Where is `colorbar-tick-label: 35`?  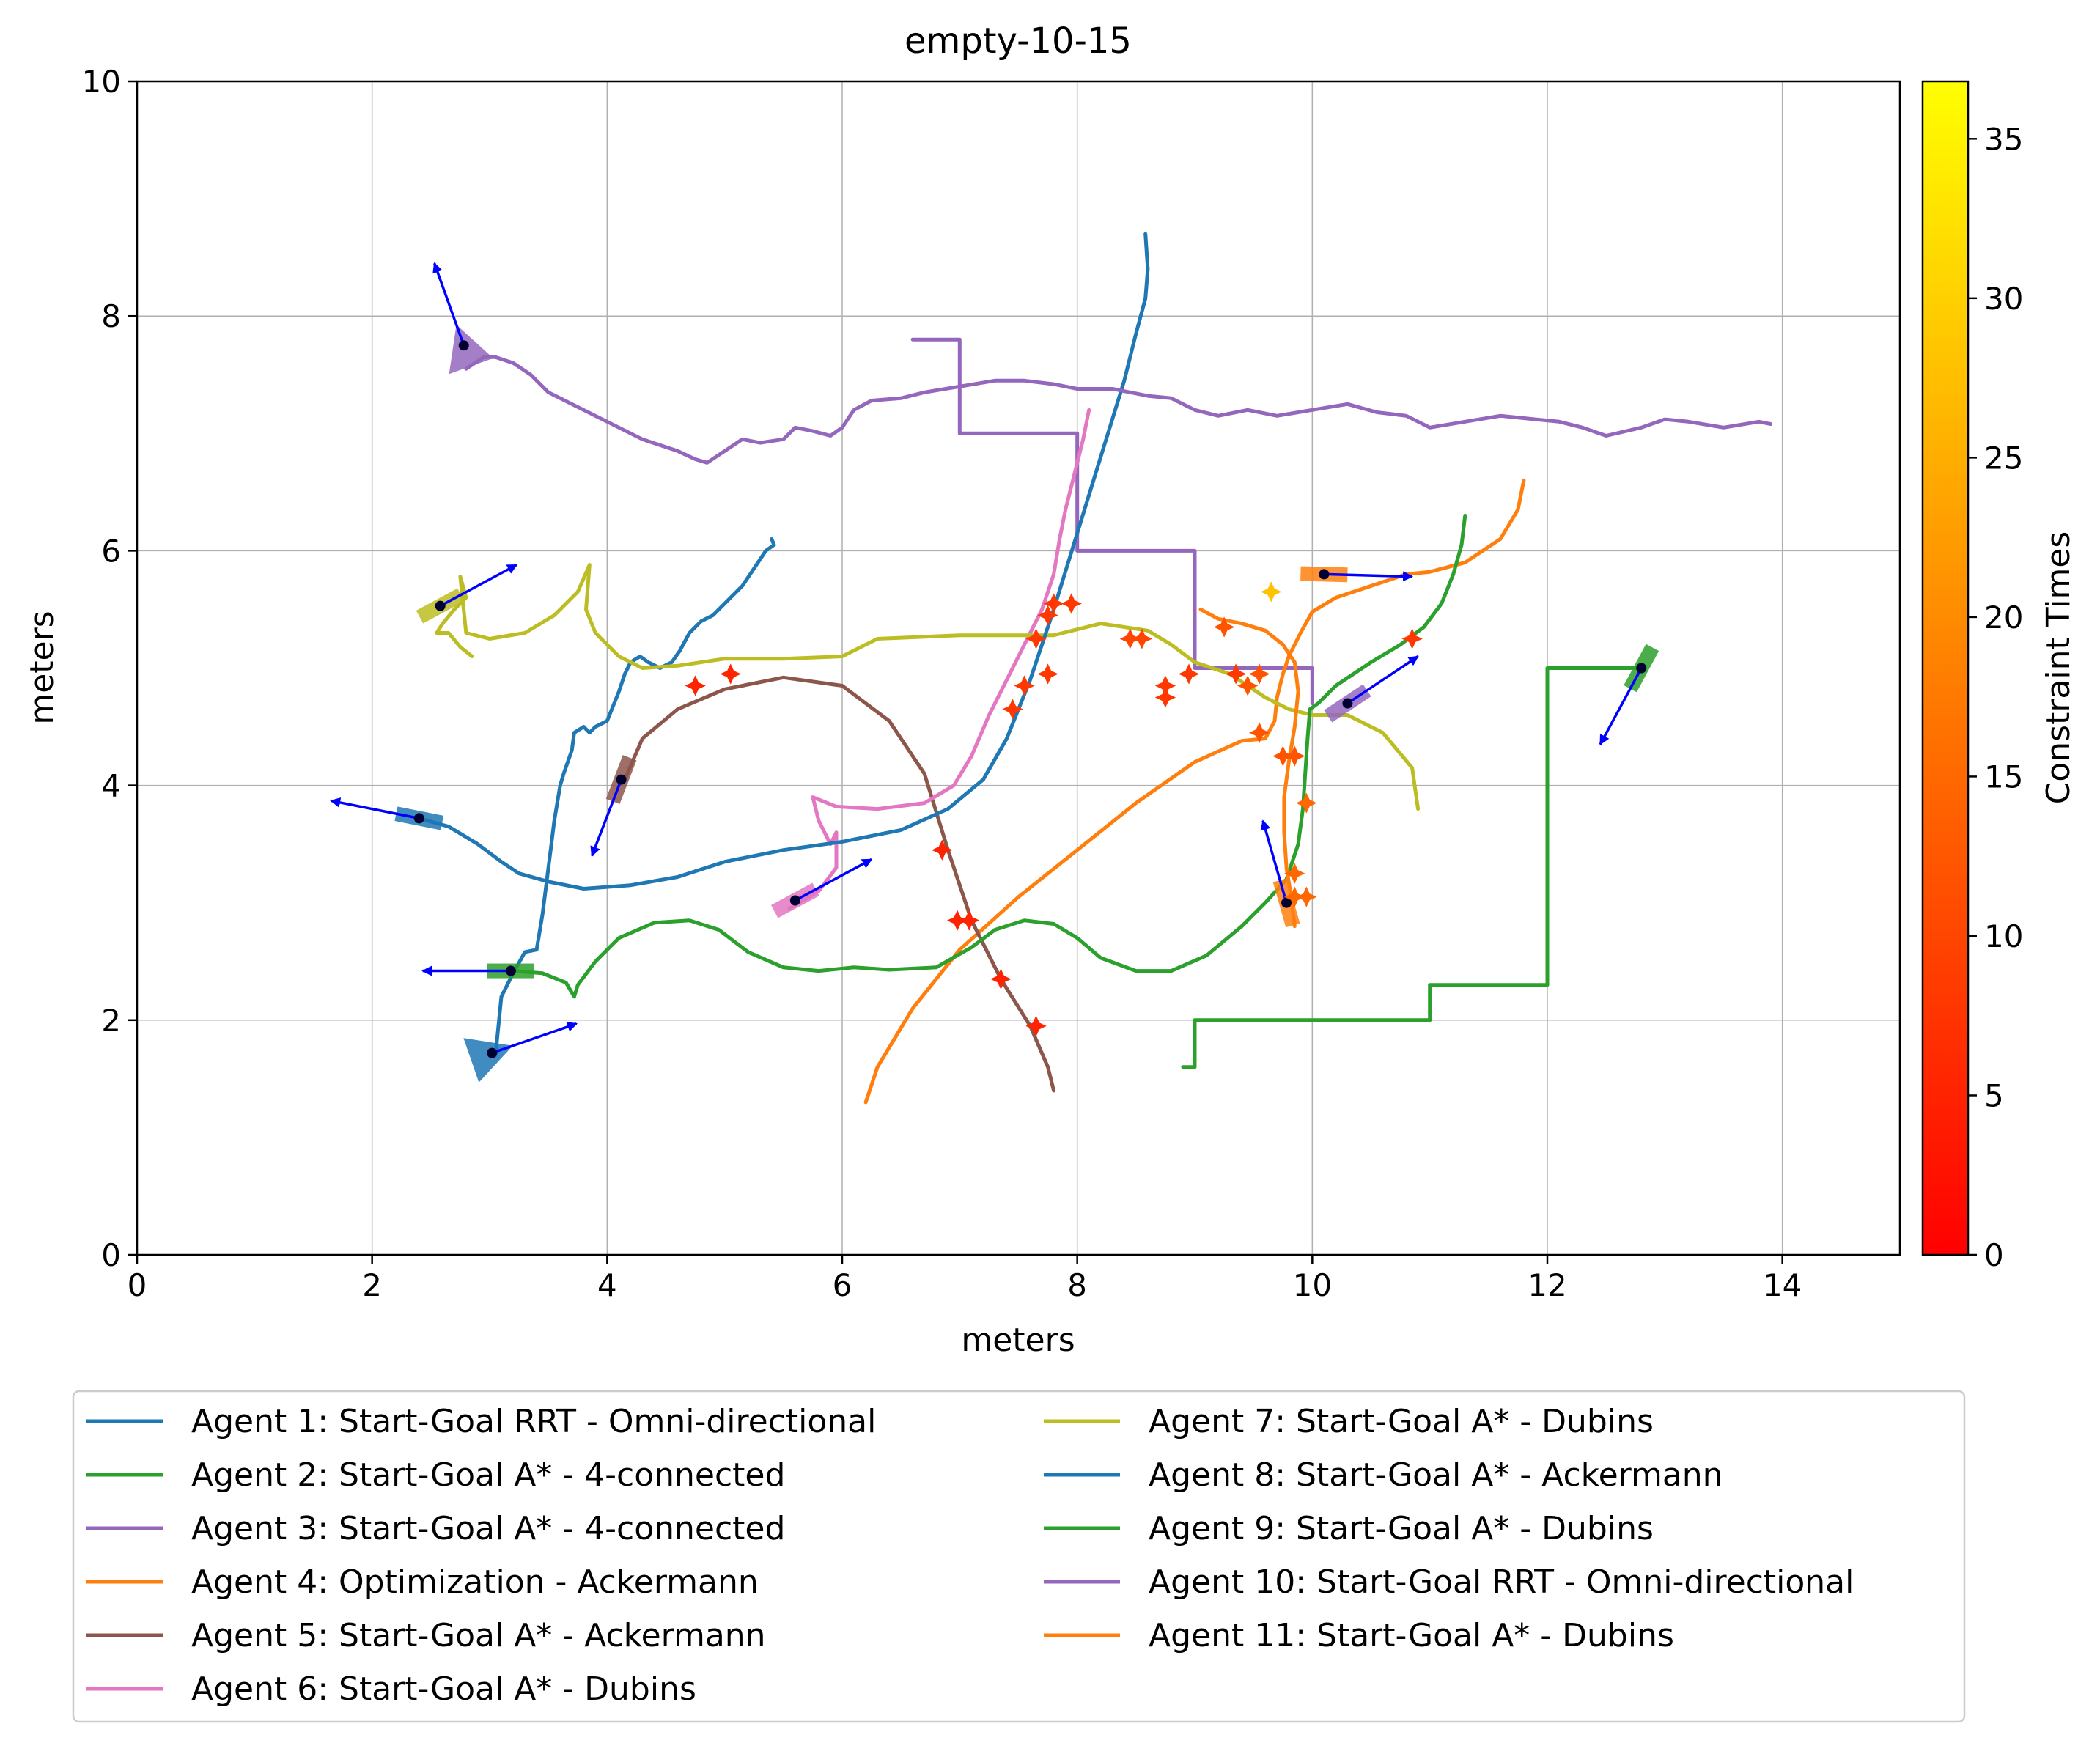 colorbar-tick-label: 35 is located at coordinates (2003, 139).